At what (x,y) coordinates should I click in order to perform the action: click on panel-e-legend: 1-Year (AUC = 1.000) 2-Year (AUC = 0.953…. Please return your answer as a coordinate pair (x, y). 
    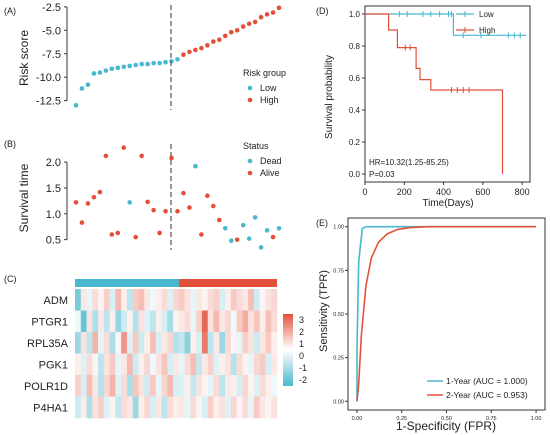
    Looking at the image, I should click on (477, 388).